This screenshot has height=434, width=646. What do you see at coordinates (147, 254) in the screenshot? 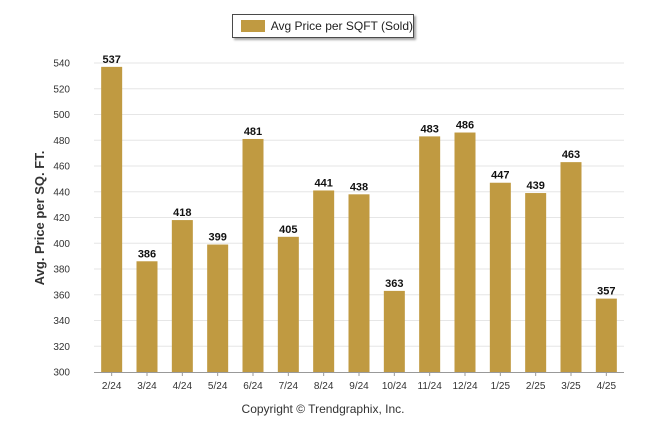
I see `bar-value-label: 386` at bounding box center [147, 254].